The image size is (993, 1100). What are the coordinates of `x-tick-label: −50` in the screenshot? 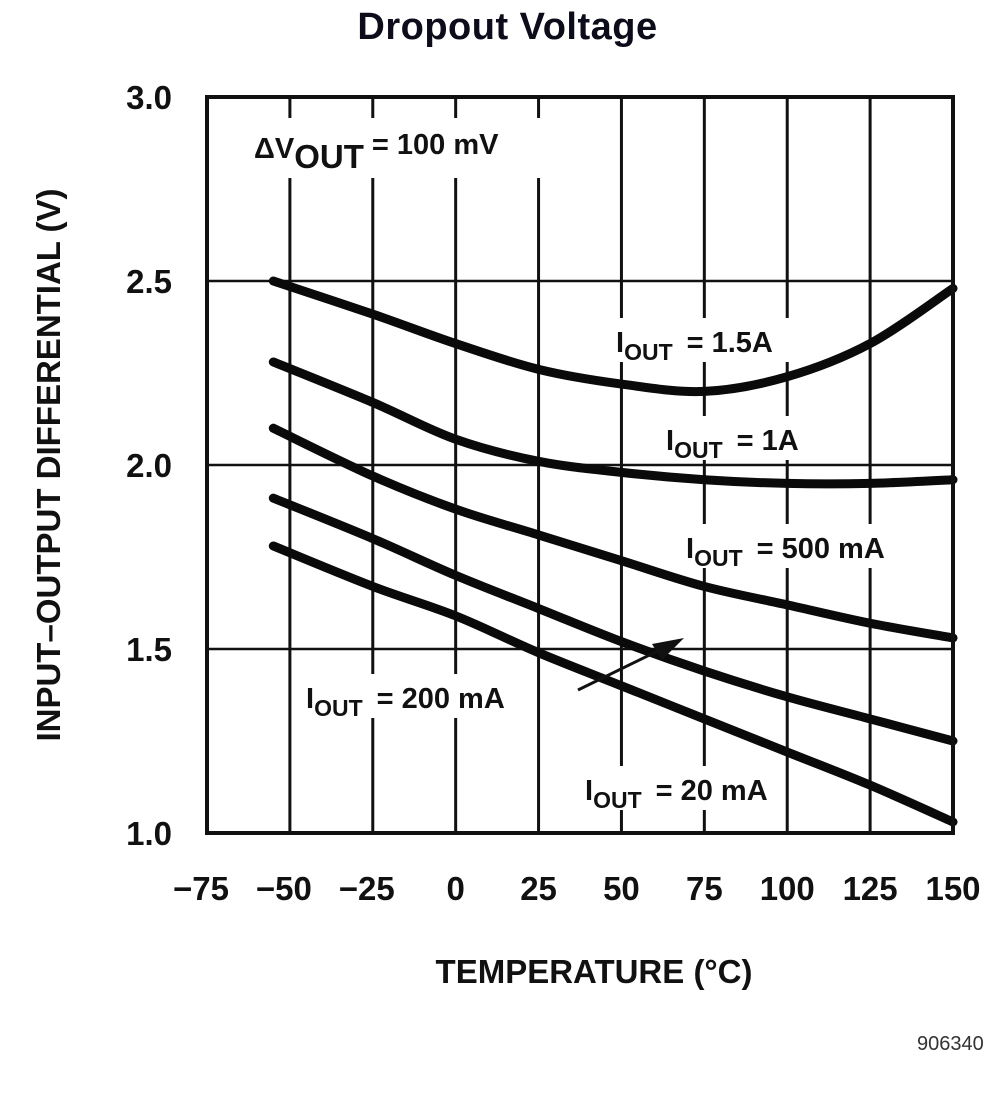 It's located at (284, 888).